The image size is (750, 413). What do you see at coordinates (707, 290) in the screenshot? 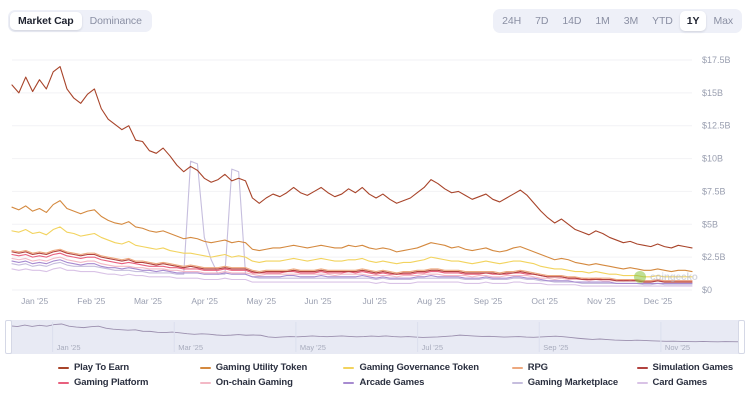
I see `y-axis-tick-label: $0` at bounding box center [707, 290].